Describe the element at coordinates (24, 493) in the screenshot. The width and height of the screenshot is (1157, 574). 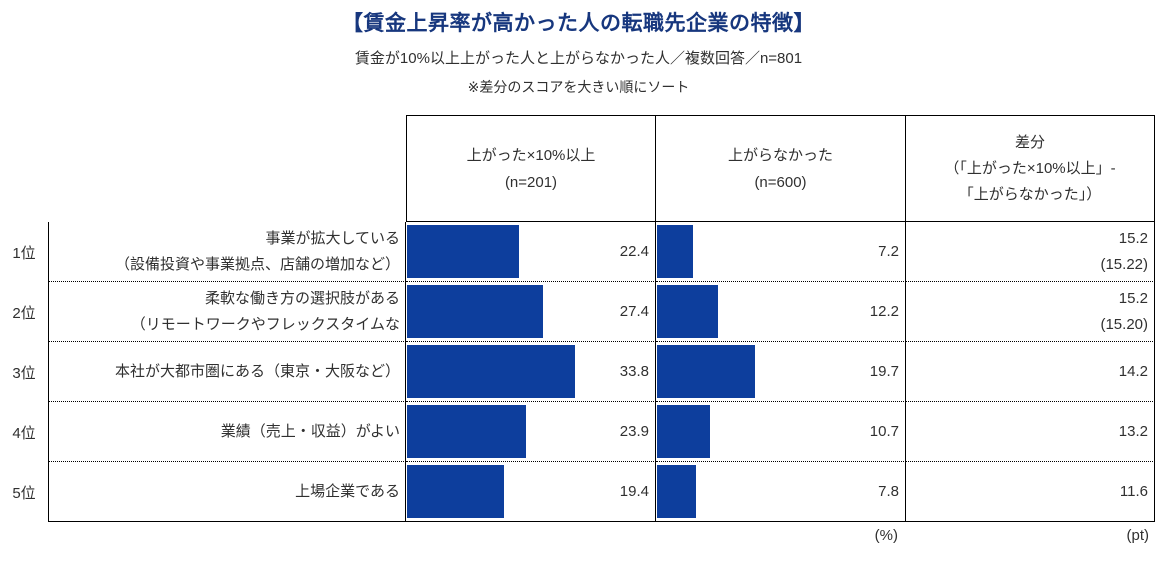
I see `rank-label: 5位` at that location.